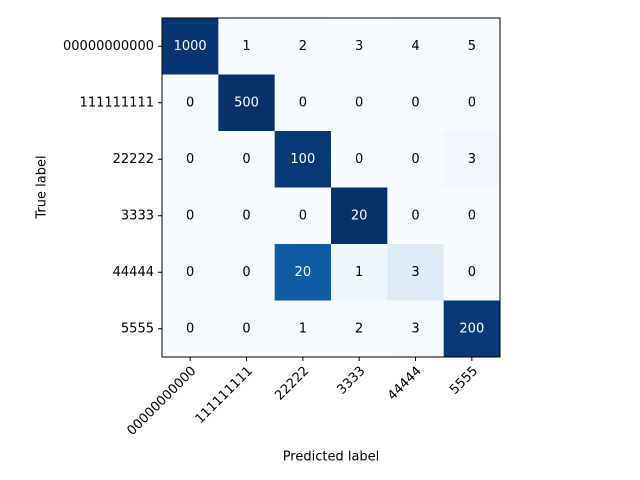 This screenshot has height=480, width=640. Describe the element at coordinates (137, 215) in the screenshot. I see `y-tick-label: 3333` at that location.